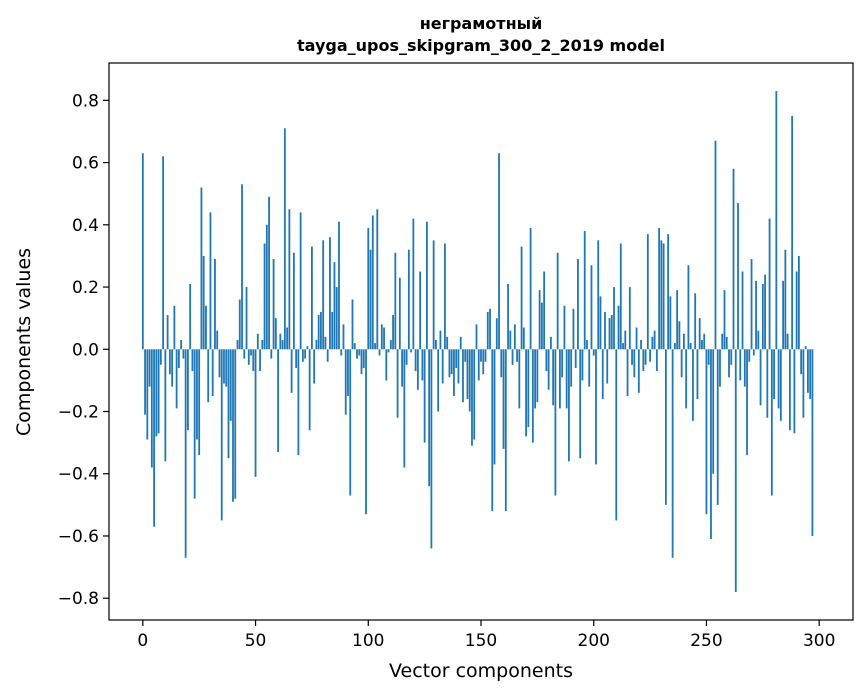 Image resolution: width=867 pixels, height=696 pixels. Describe the element at coordinates (486, 635) in the screenshot. I see `x-axis-ticks: 0 50 100 150 200 250 300` at that location.